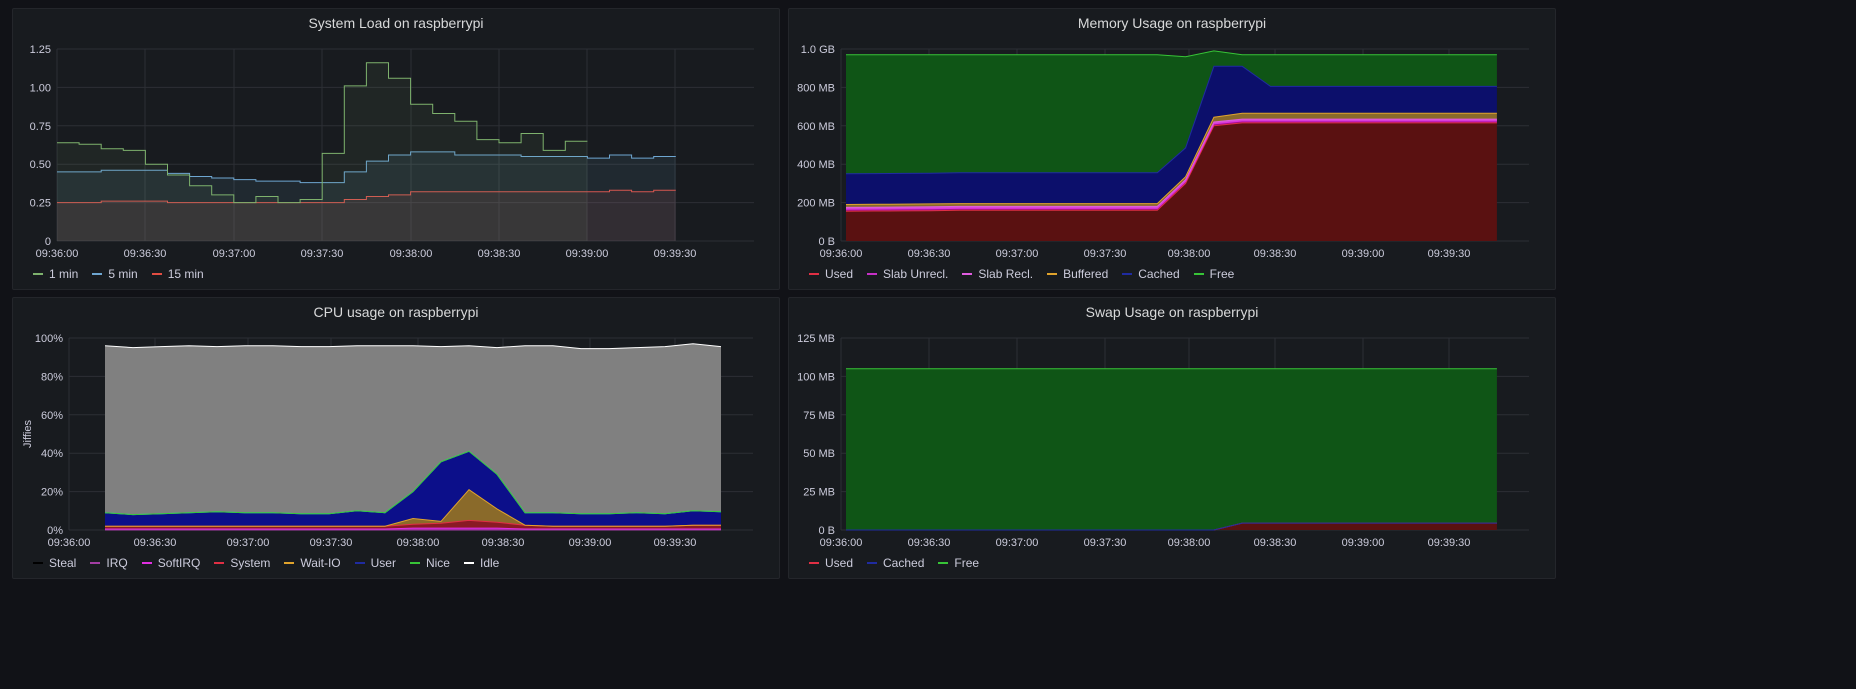  Describe the element at coordinates (40, 204) in the screenshot. I see `y-tick-label: 0.25` at that location.